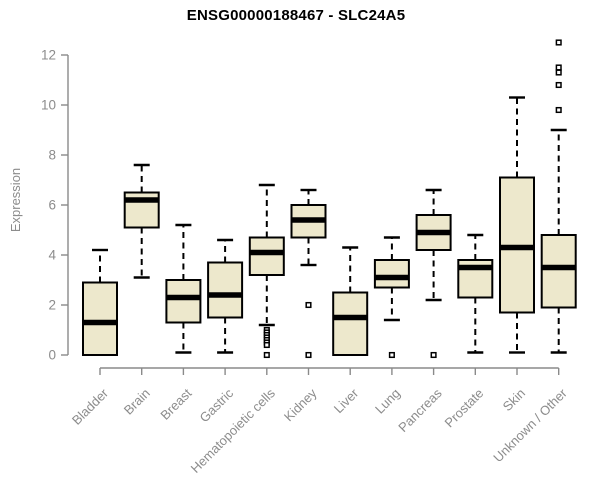  What do you see at coordinates (52, 155) in the screenshot?
I see `y-axis-tick-label: 8` at bounding box center [52, 155].